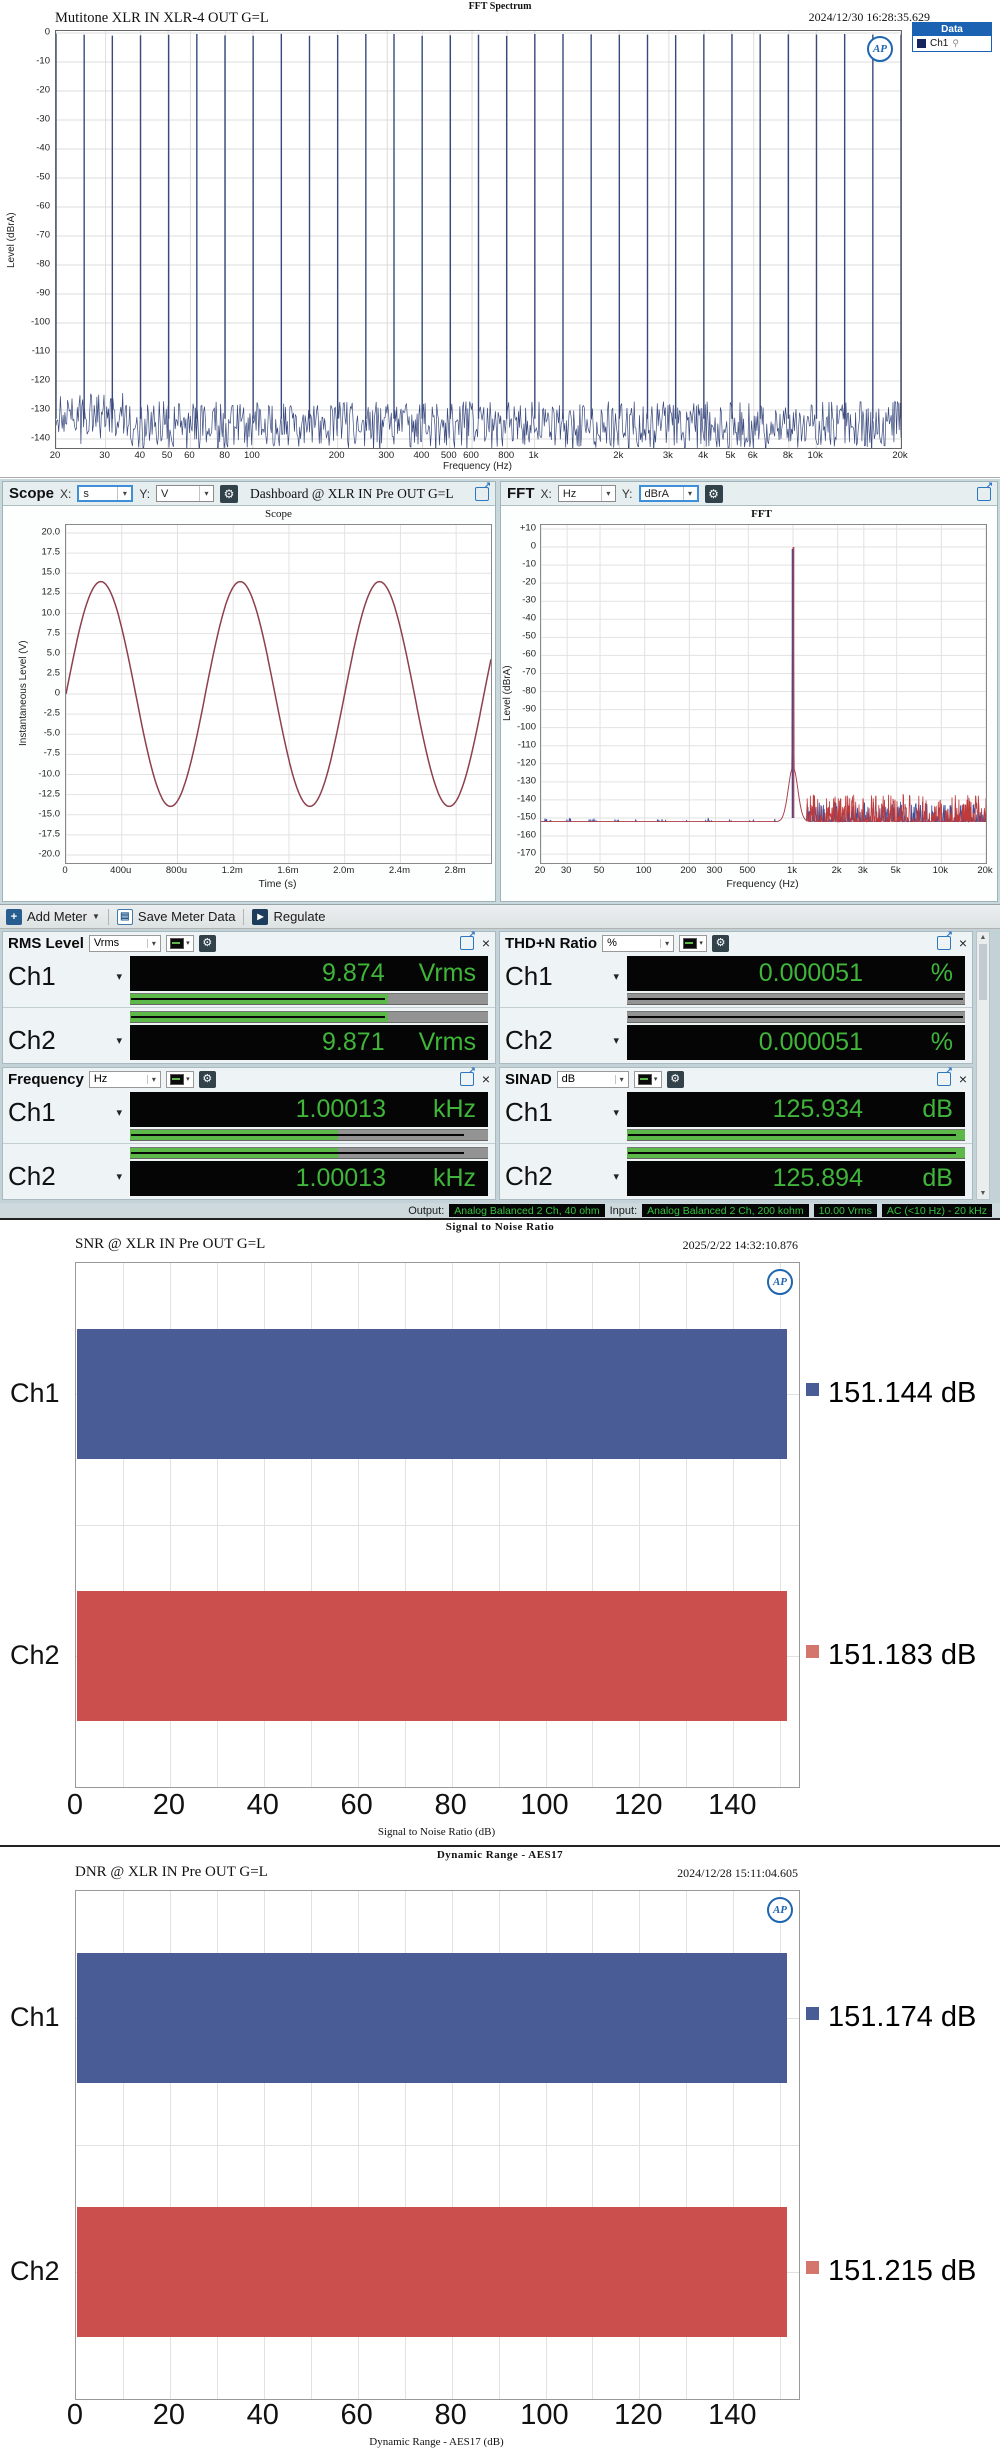 The height and width of the screenshot is (2464, 1000). I want to click on fft-panel-title: FFT, so click(521, 493).